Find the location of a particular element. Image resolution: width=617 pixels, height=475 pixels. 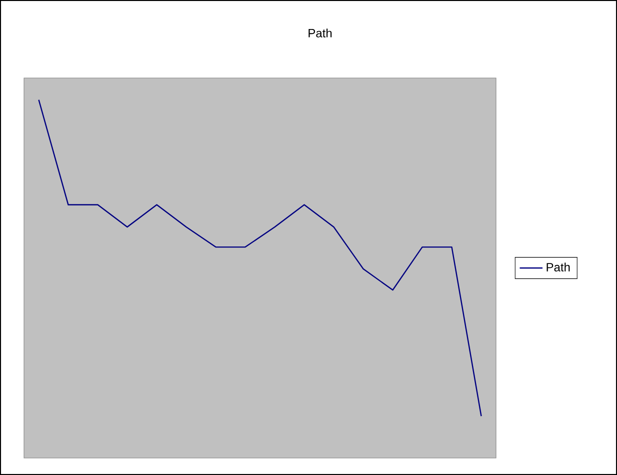

legend-label: Path is located at coordinates (558, 267).